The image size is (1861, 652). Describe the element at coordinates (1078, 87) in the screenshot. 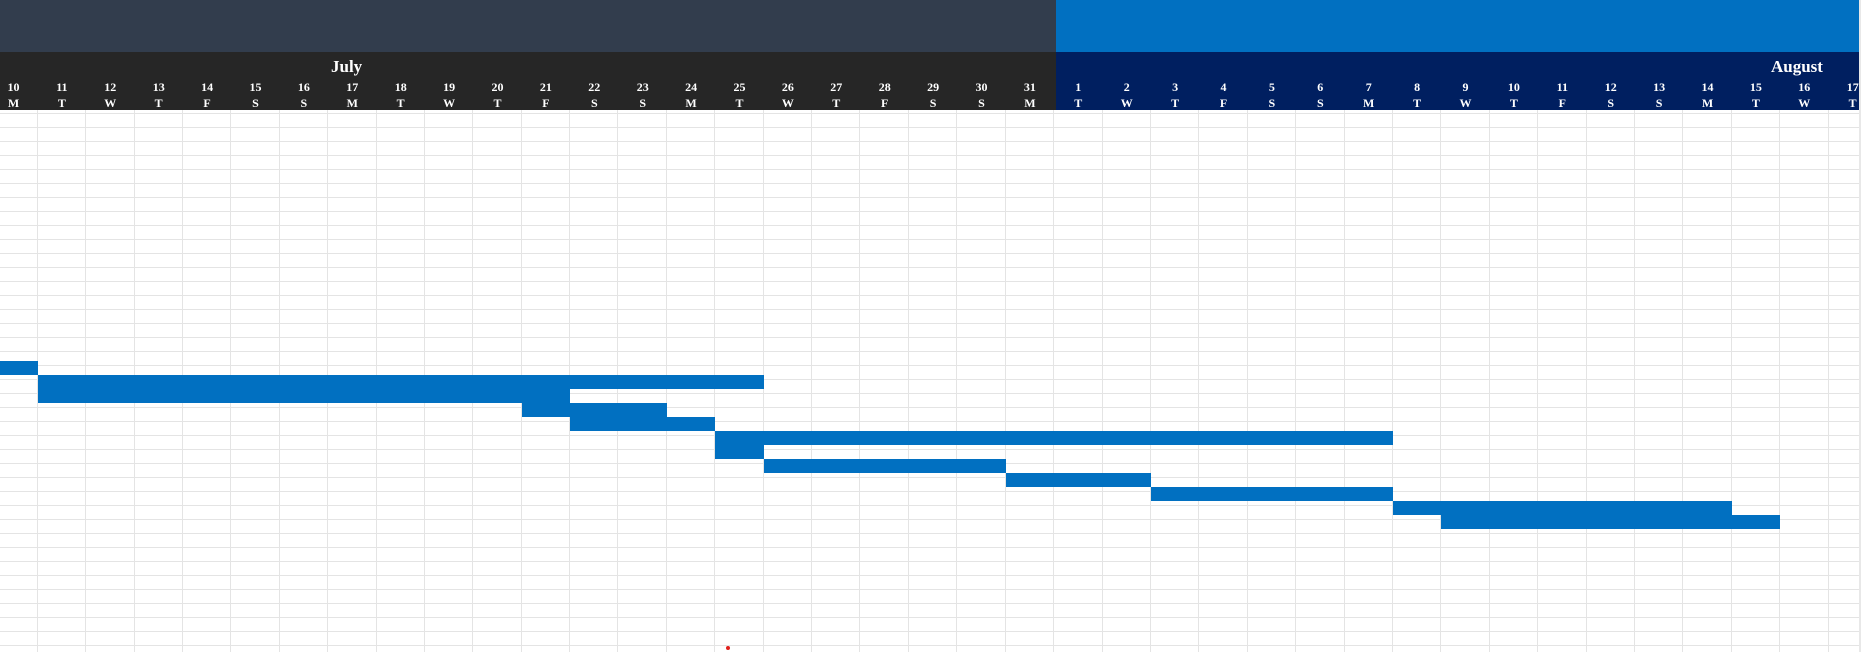

I see `day-number: 1` at that location.